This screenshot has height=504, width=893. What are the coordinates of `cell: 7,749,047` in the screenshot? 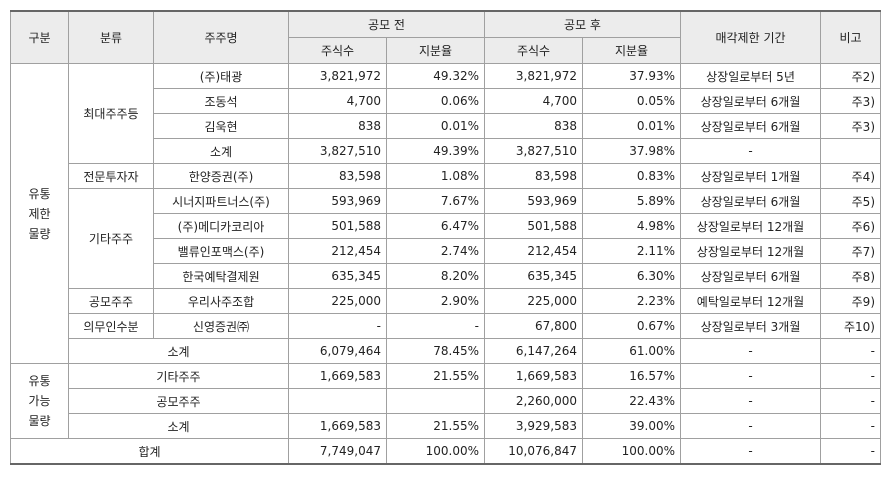 It's located at (337, 451).